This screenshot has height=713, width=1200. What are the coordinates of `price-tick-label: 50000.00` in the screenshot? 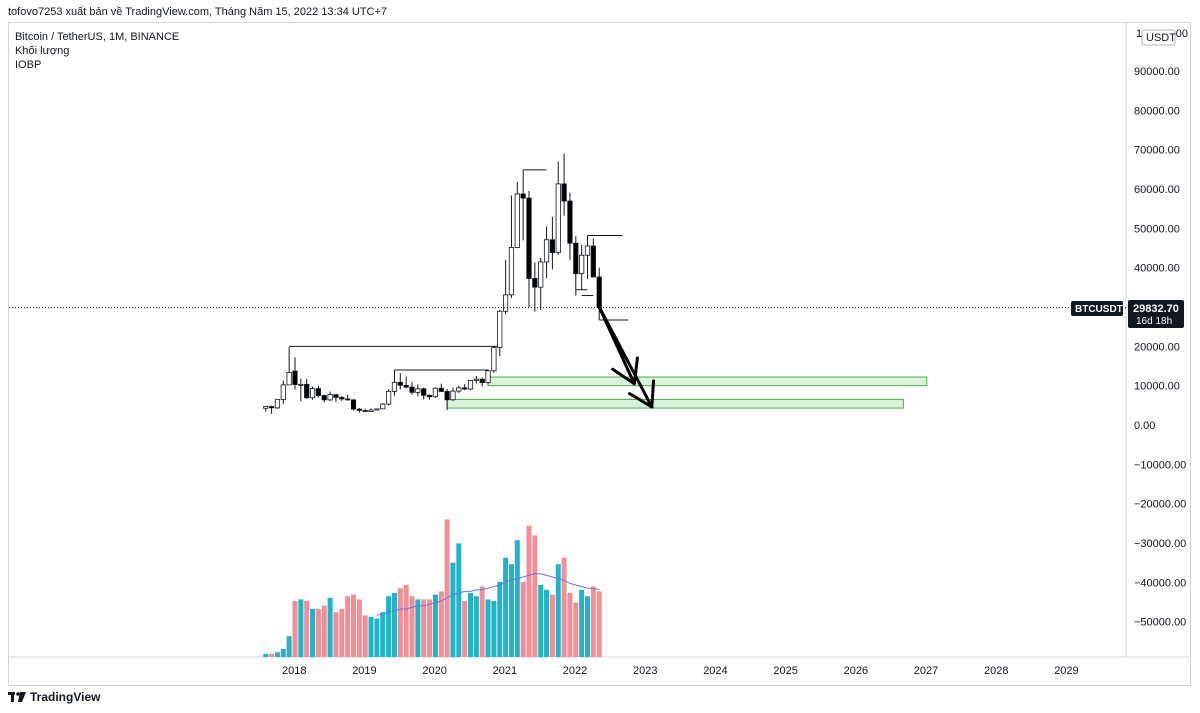 It's located at (1157, 229).